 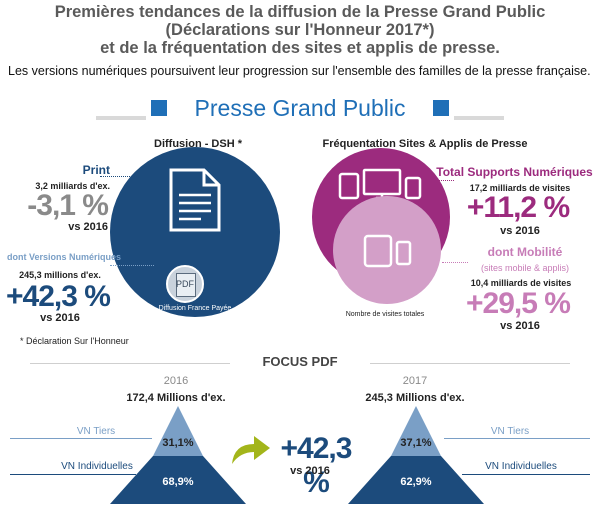 I want to click on diffusion-circle: PDF Diffusion France Payée, so click(x=195, y=232).